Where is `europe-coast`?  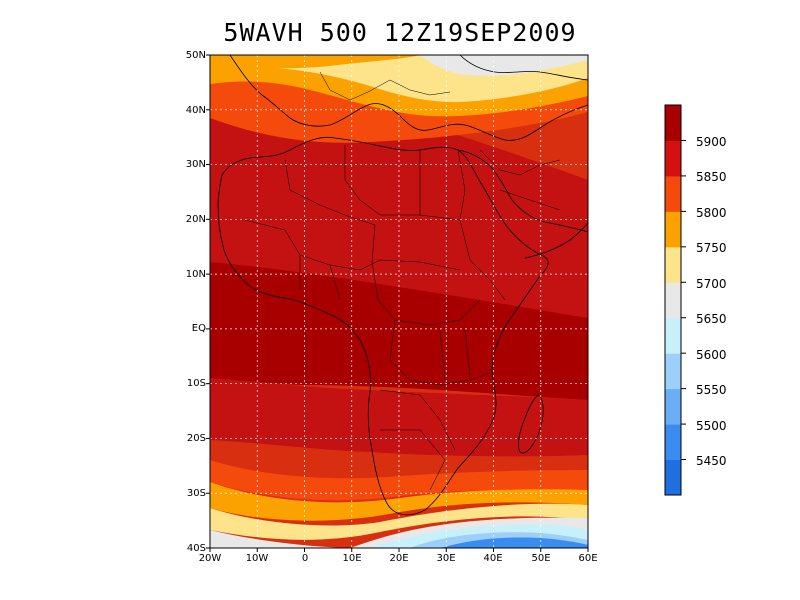 europe-coast is located at coordinates (408, 98).